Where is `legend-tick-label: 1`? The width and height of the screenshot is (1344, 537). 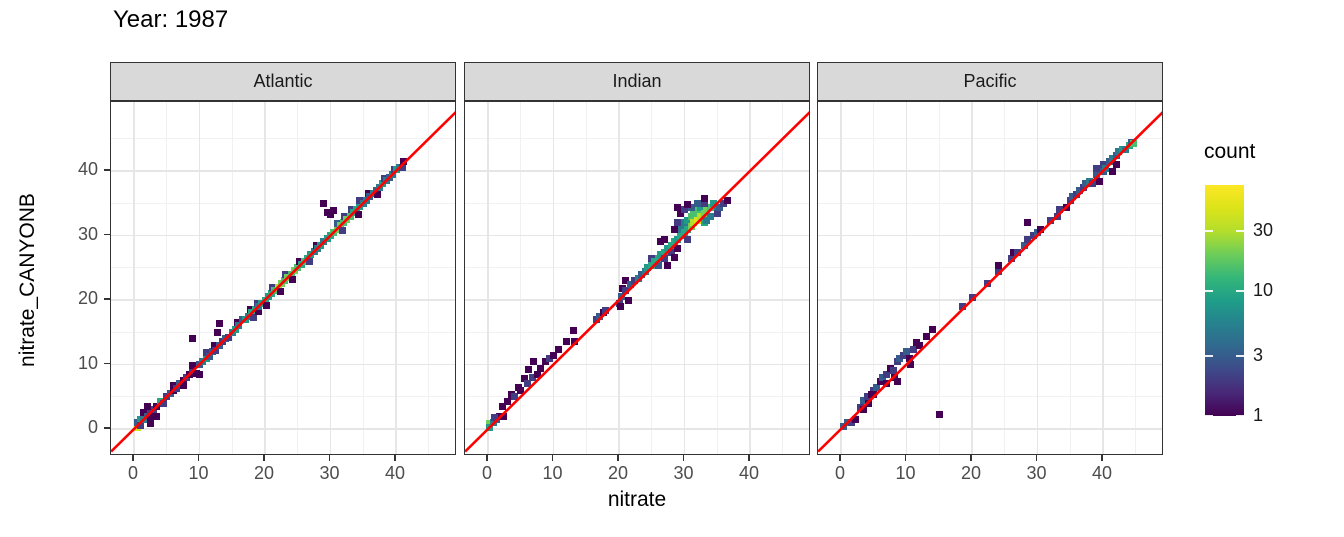 legend-tick-label: 1 is located at coordinates (1258, 415).